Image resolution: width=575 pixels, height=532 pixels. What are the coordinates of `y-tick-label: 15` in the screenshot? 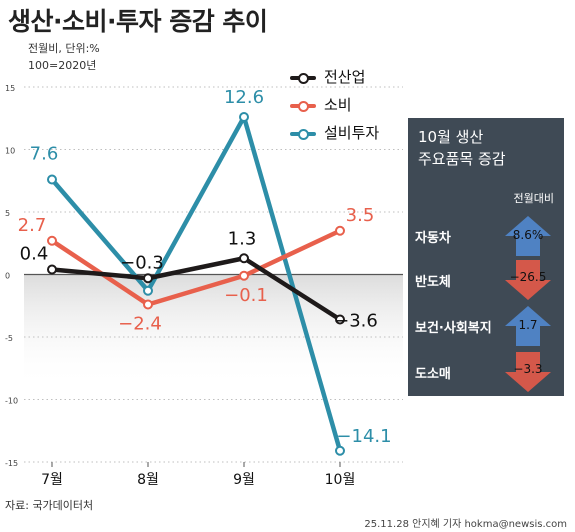 It's located at (10, 88).